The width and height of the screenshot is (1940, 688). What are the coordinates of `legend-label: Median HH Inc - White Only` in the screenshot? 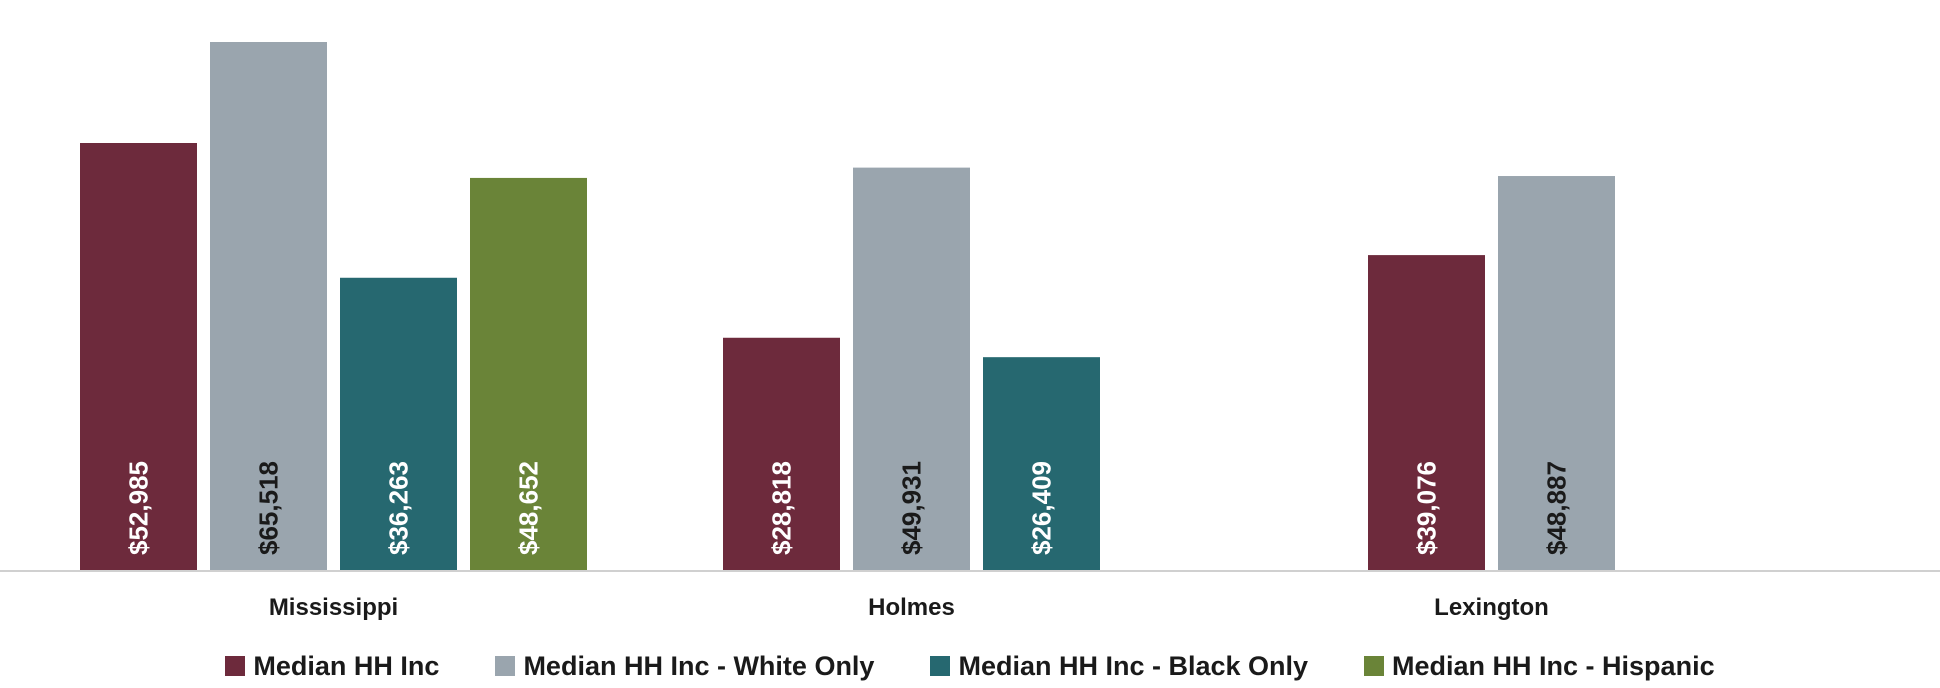 It's located at (699, 665).